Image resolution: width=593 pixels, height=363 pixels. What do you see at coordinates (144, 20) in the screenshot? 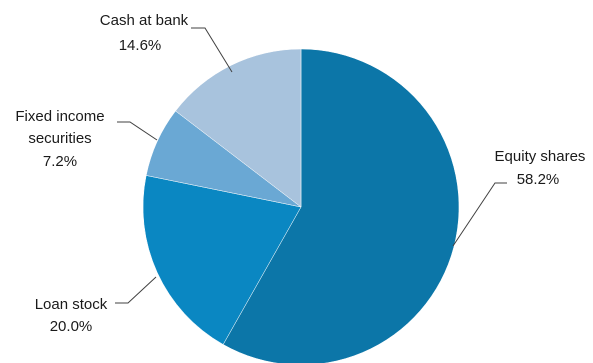
I see `label-cash-at-bank-name: Cash at bank` at bounding box center [144, 20].